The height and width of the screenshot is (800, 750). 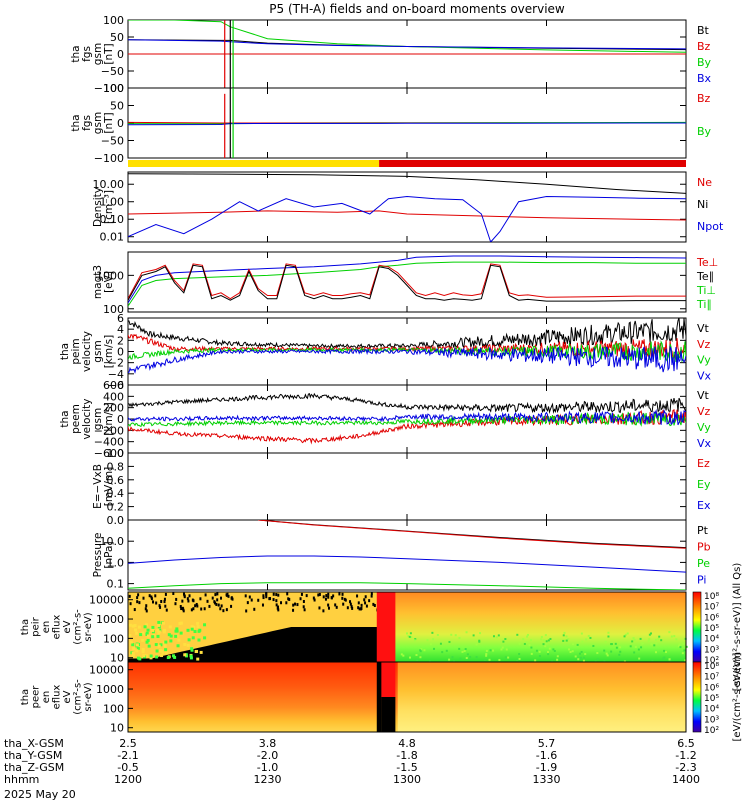 I want to click on legend-entry: Pi, so click(x=701, y=580).